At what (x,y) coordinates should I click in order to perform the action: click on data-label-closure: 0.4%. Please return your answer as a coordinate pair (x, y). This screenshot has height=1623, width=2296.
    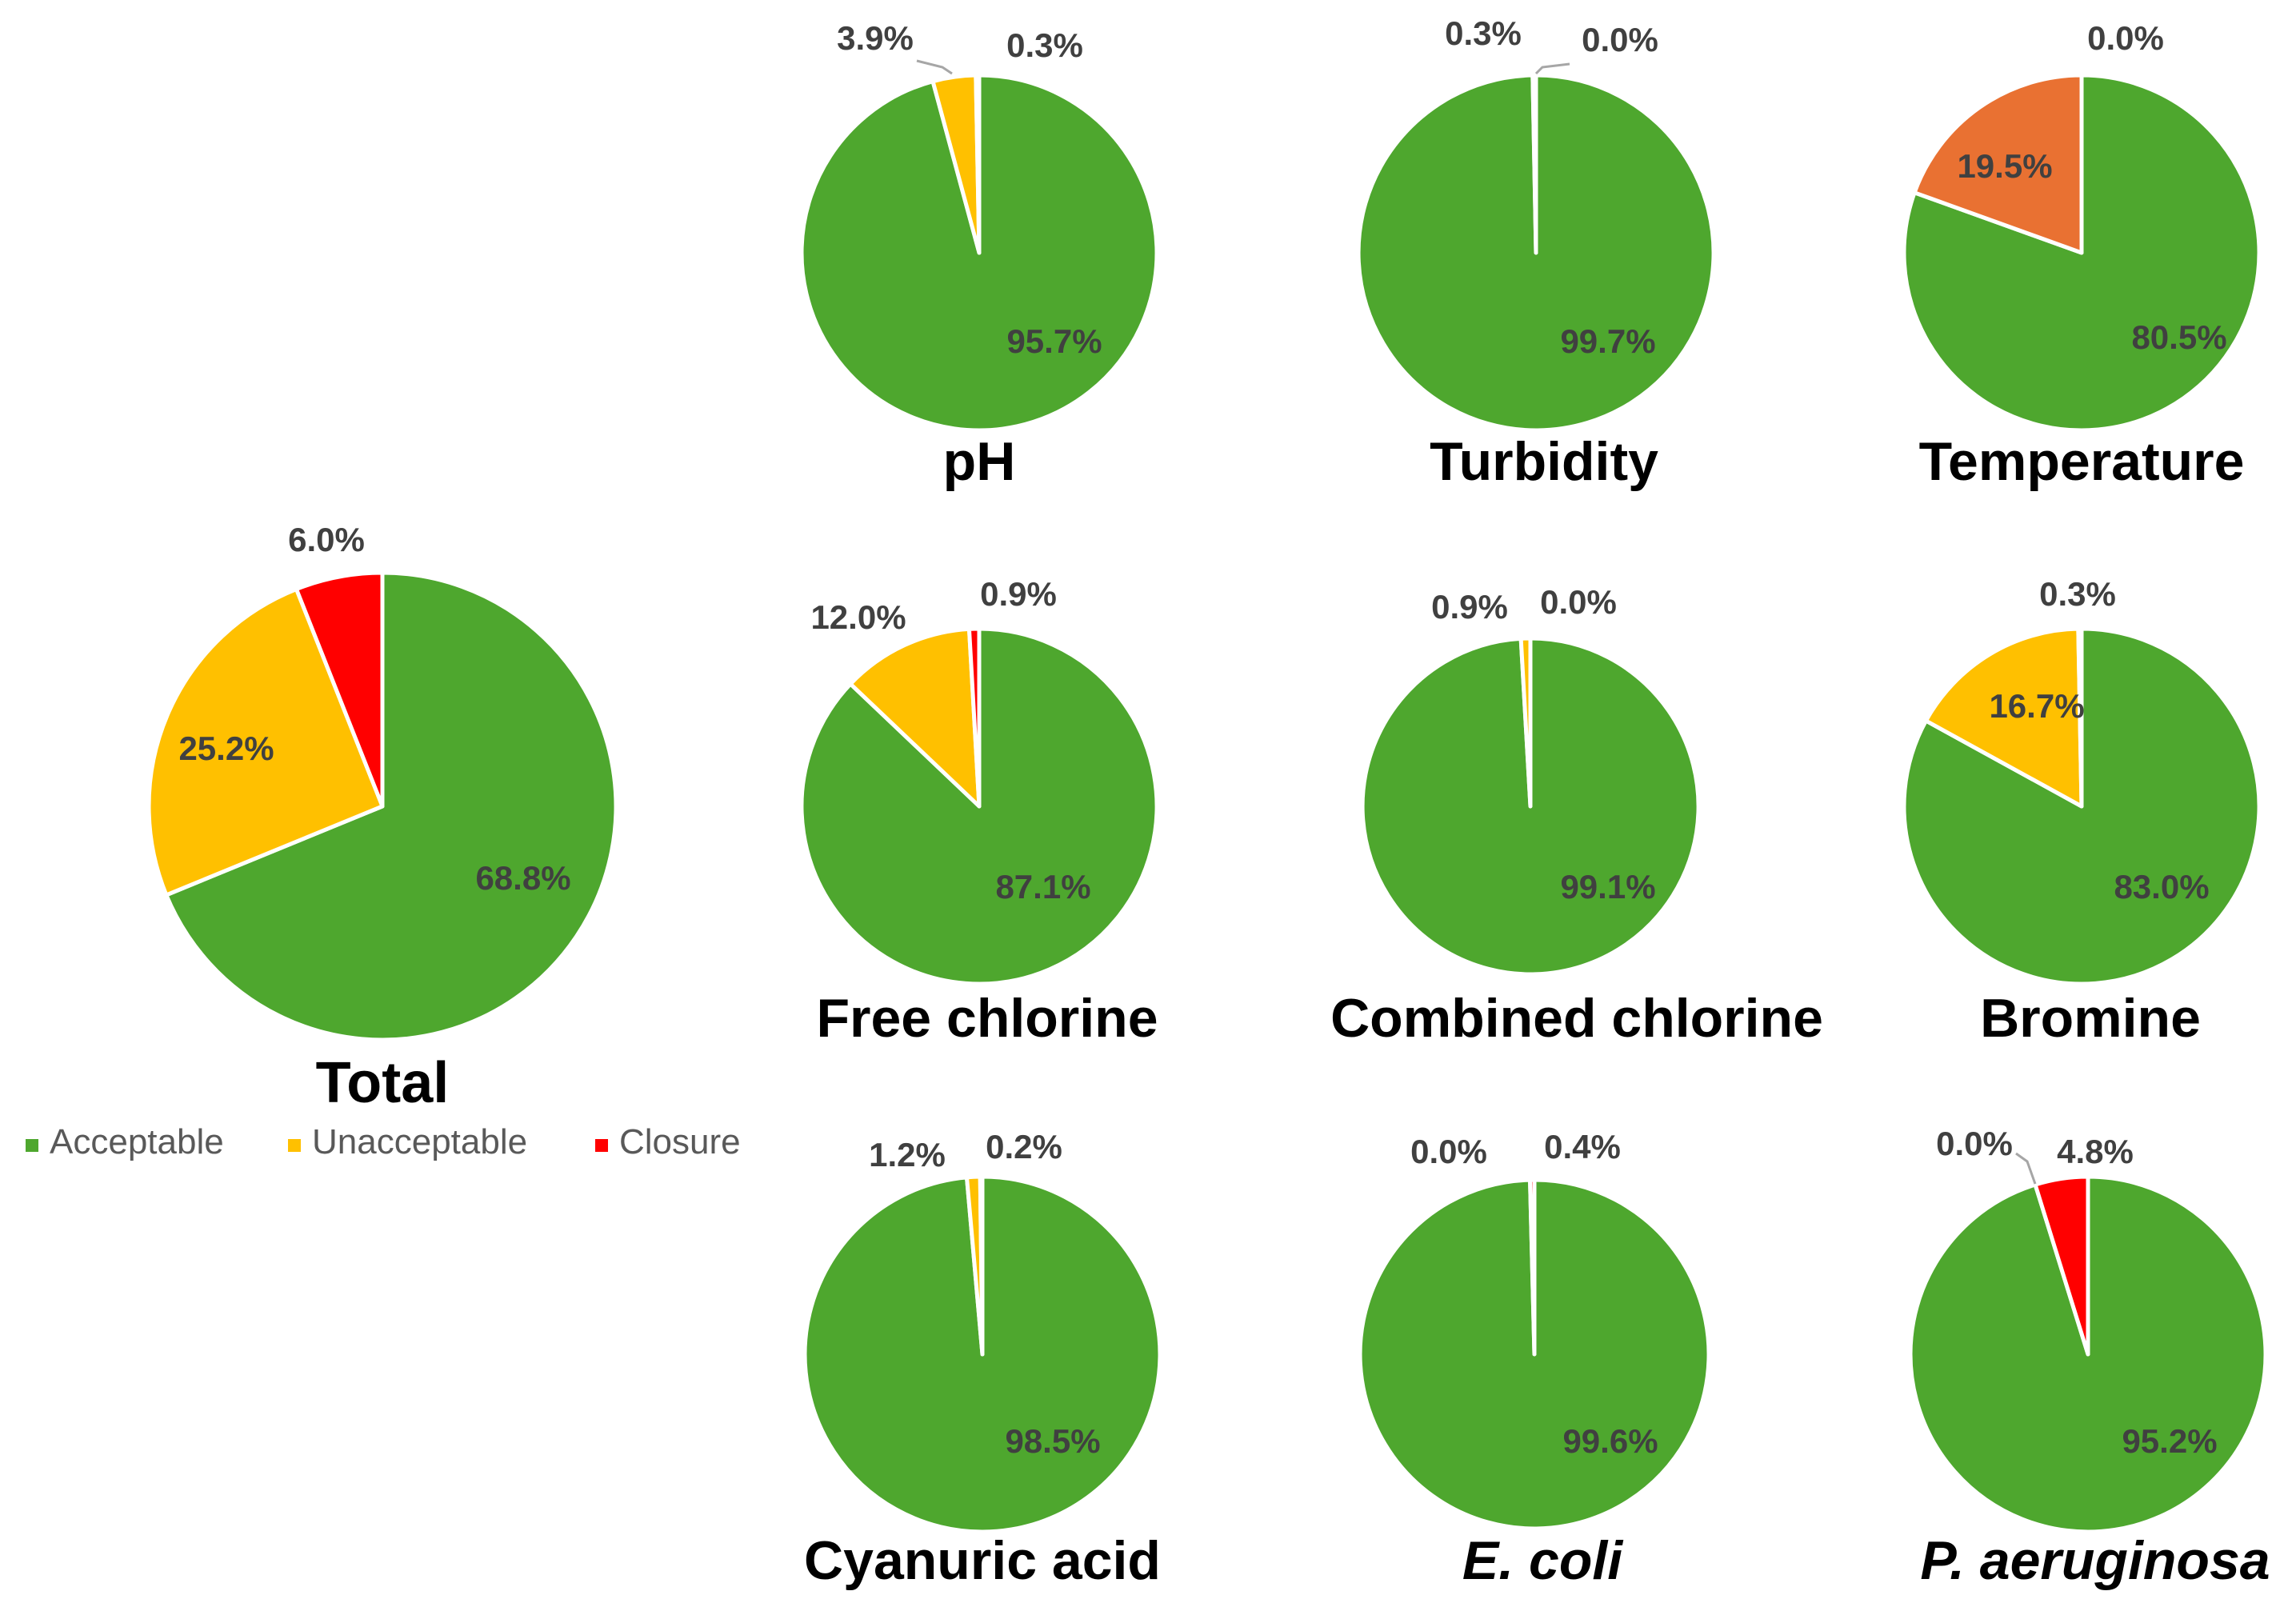
    Looking at the image, I should click on (1582, 1146).